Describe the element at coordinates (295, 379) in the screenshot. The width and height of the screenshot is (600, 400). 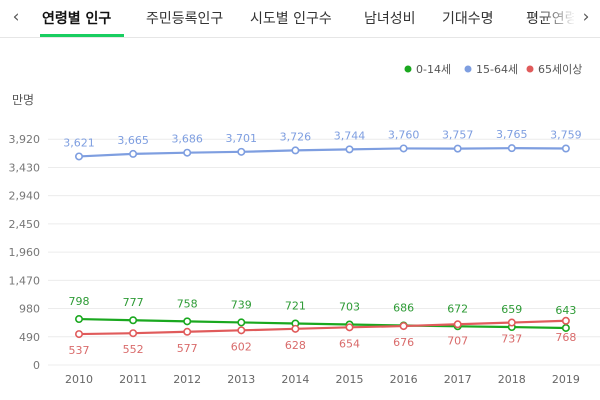
I see `x-tick-label: 2014` at that location.